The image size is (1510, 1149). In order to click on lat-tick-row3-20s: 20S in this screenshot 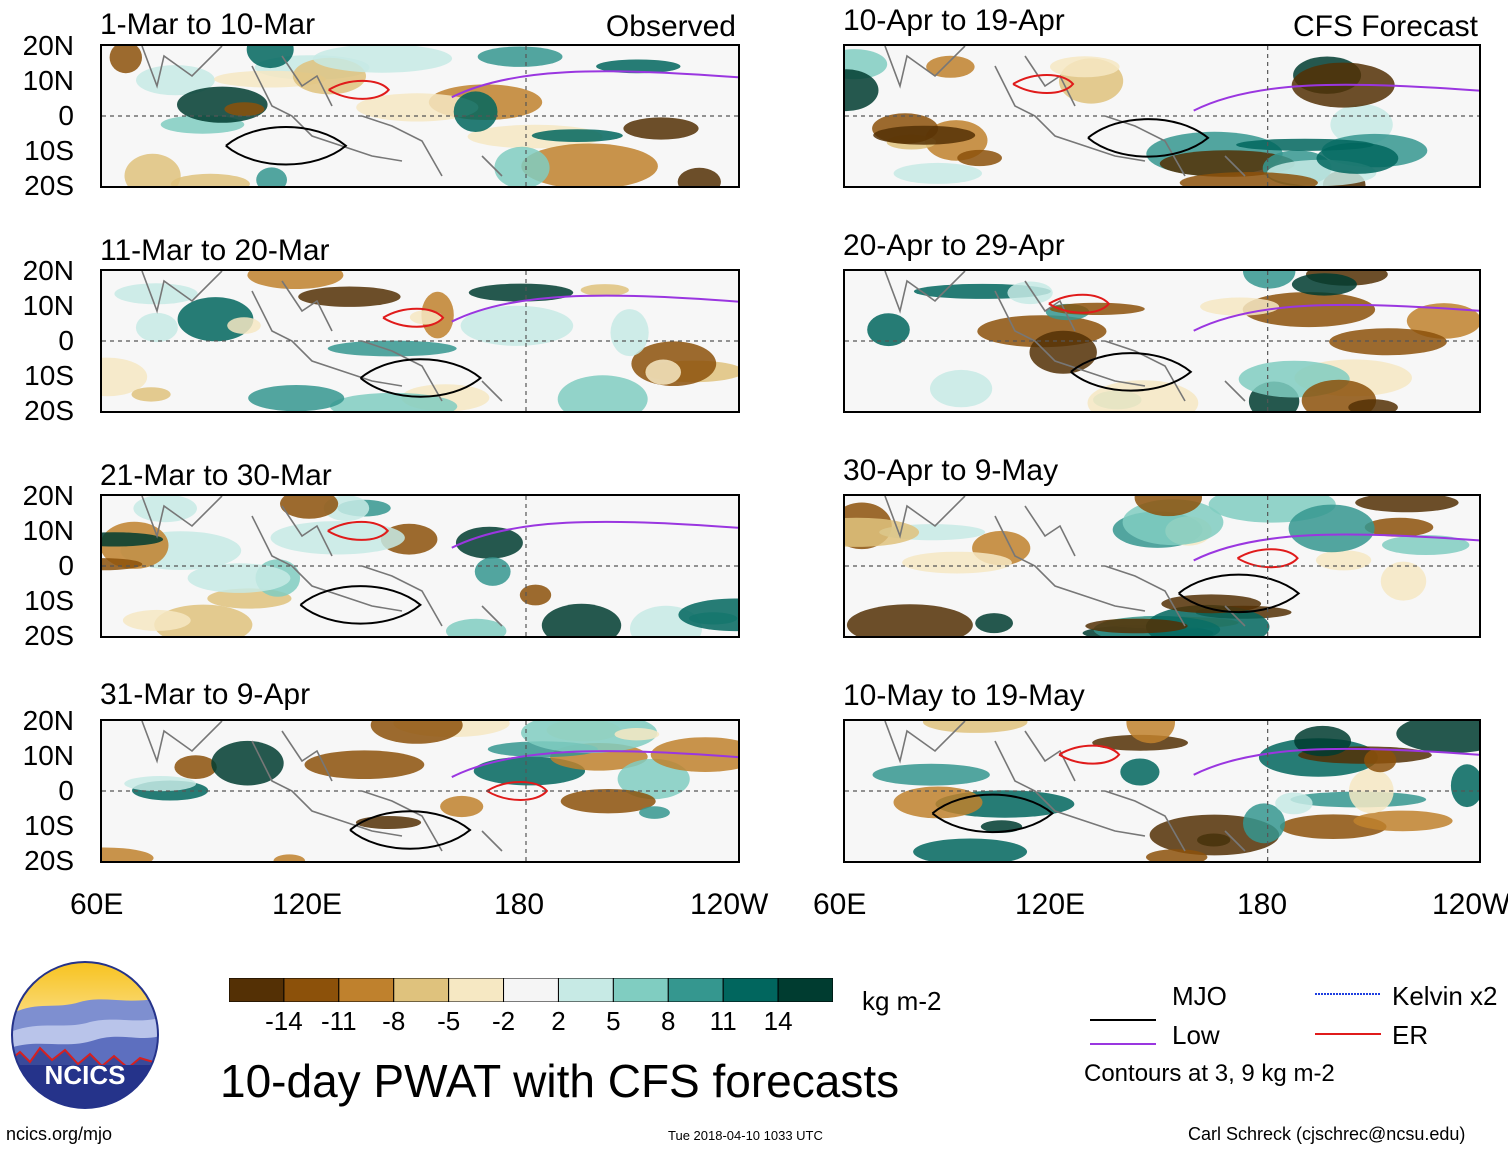, I will do `click(49, 635)`.